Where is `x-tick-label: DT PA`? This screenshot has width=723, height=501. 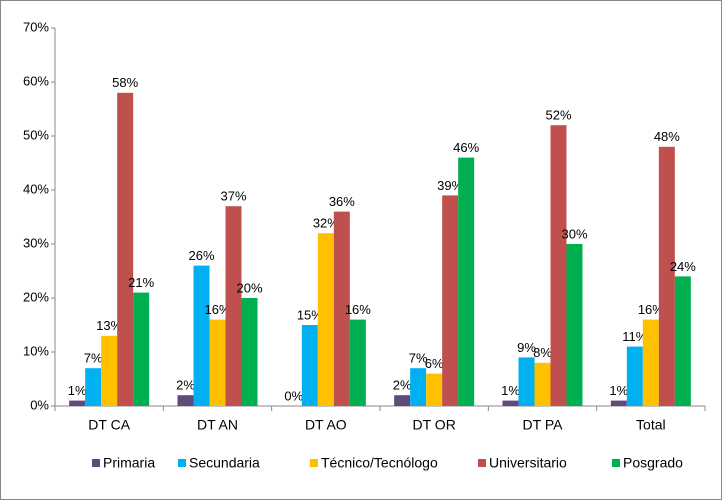 x-tick-label: DT PA is located at coordinates (543, 425).